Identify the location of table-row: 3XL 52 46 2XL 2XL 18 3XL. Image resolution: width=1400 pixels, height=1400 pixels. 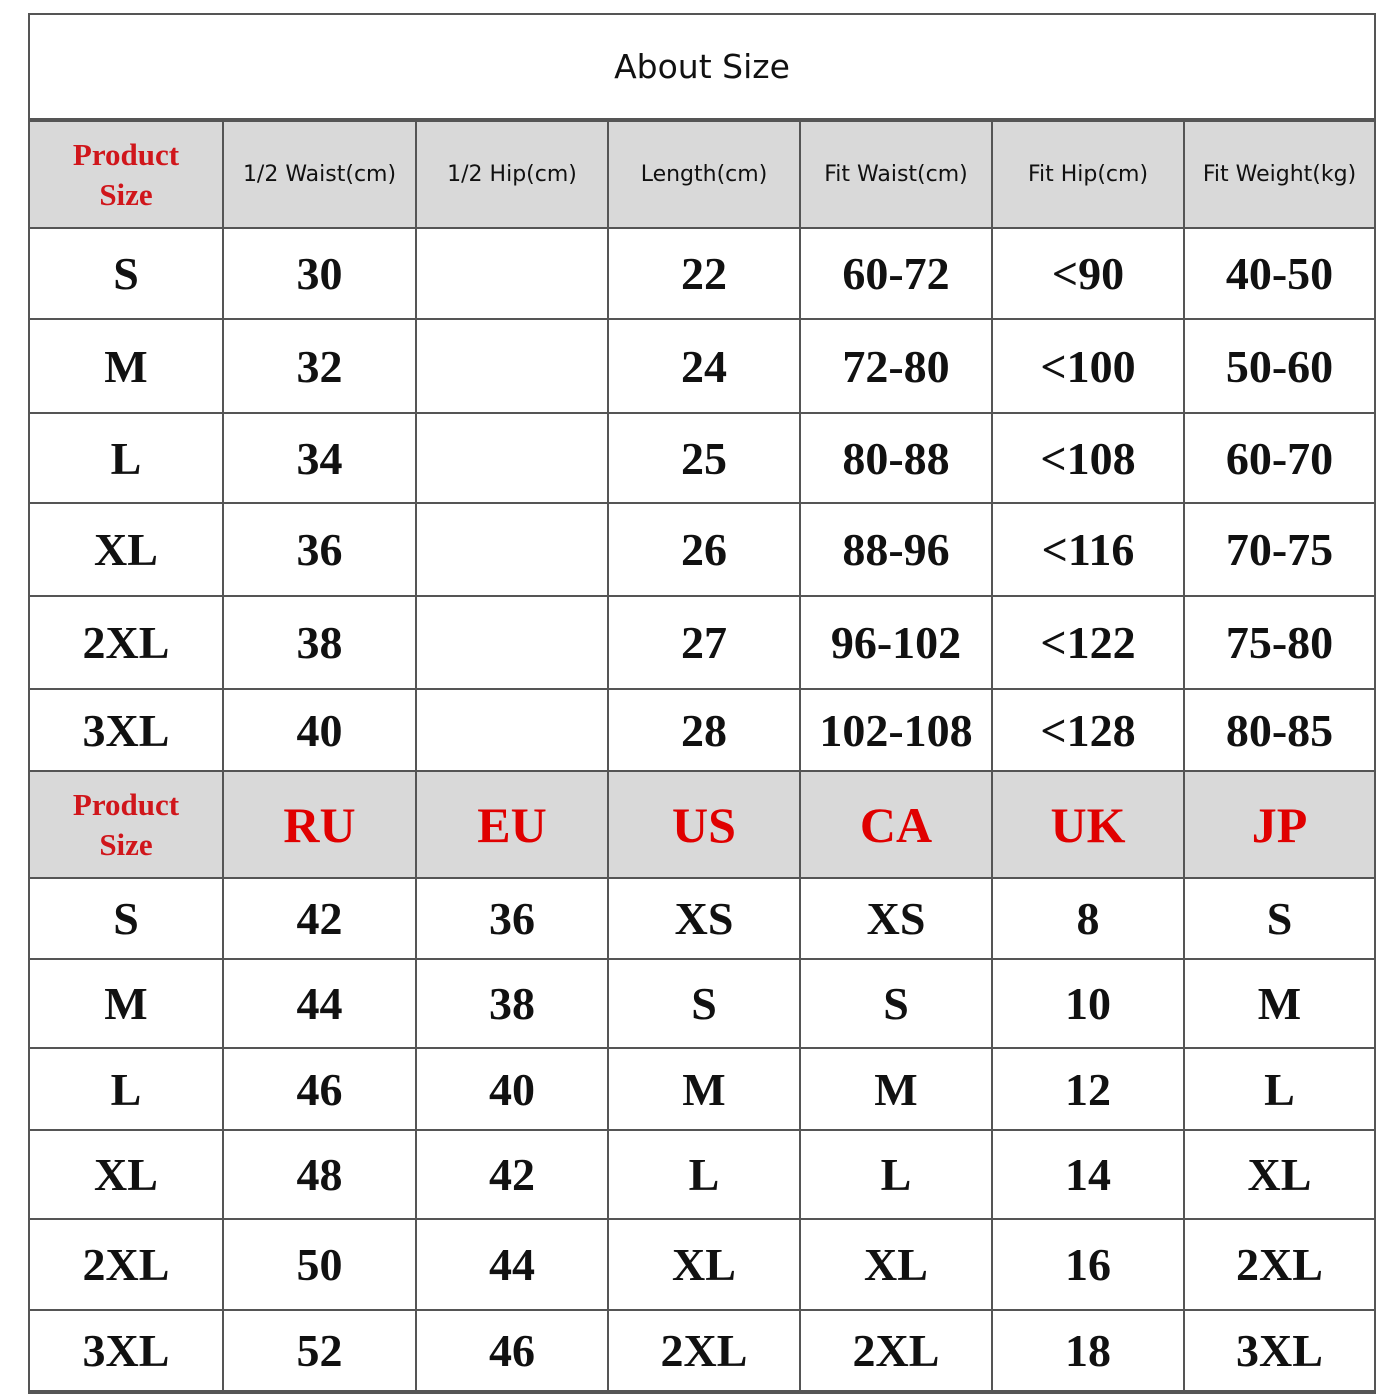
(702, 1350).